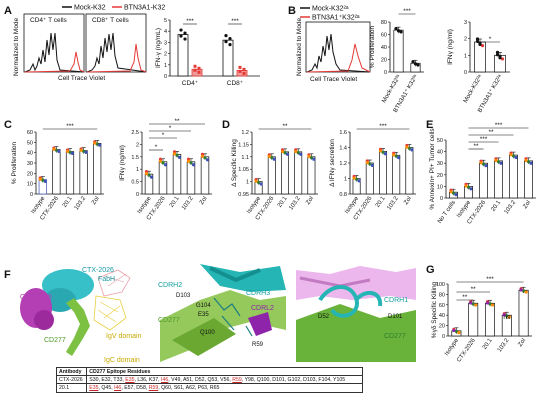 The image size is (548, 410). I want to click on table-cell-antibody: CTX-2026, so click(71, 380).